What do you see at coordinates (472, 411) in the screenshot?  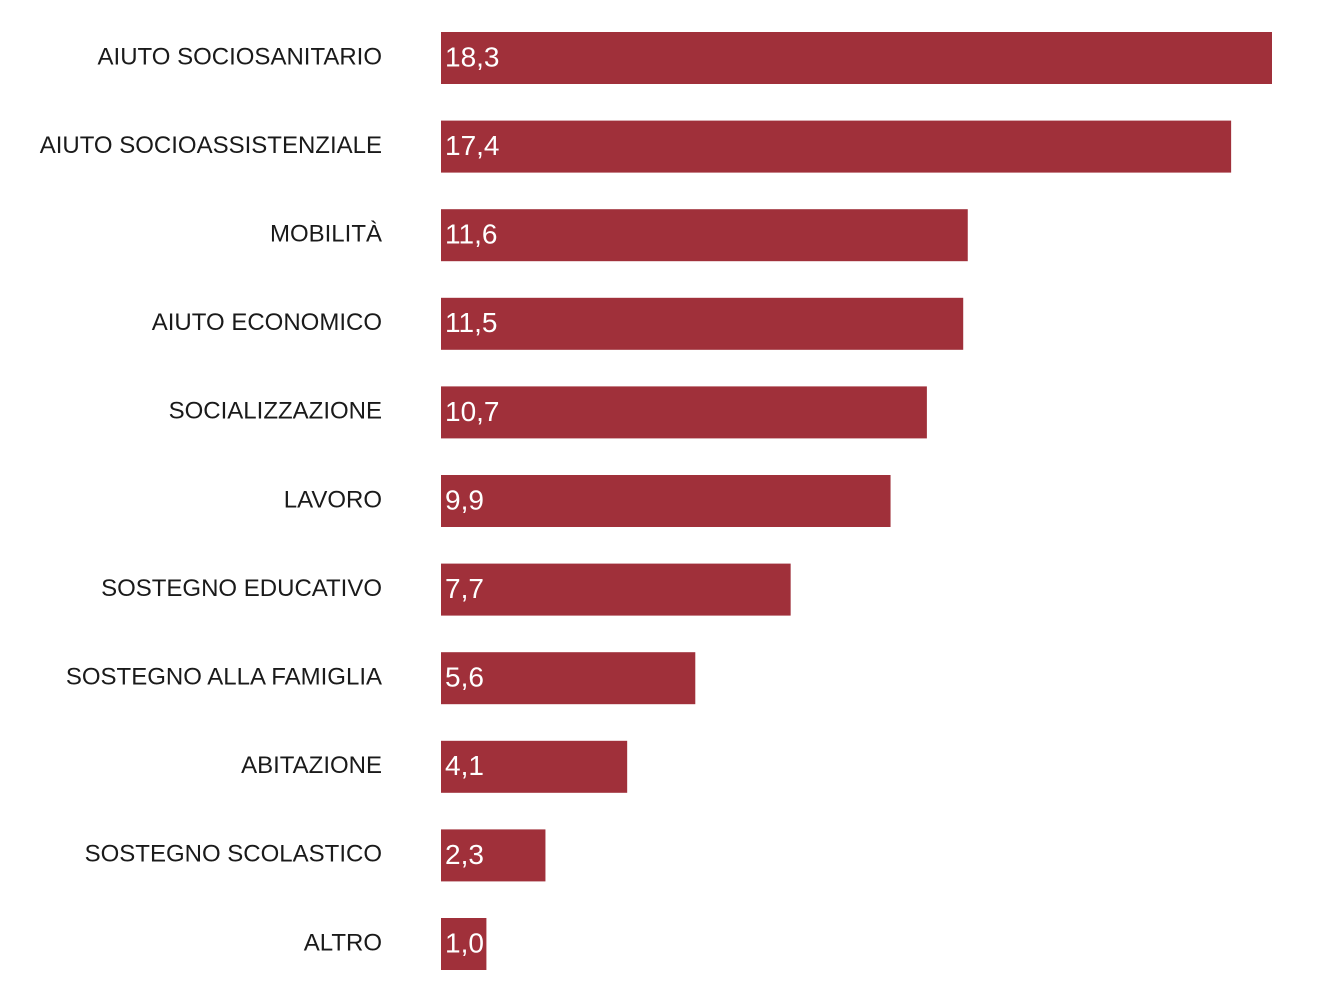 I see `value-label: 10,7` at bounding box center [472, 411].